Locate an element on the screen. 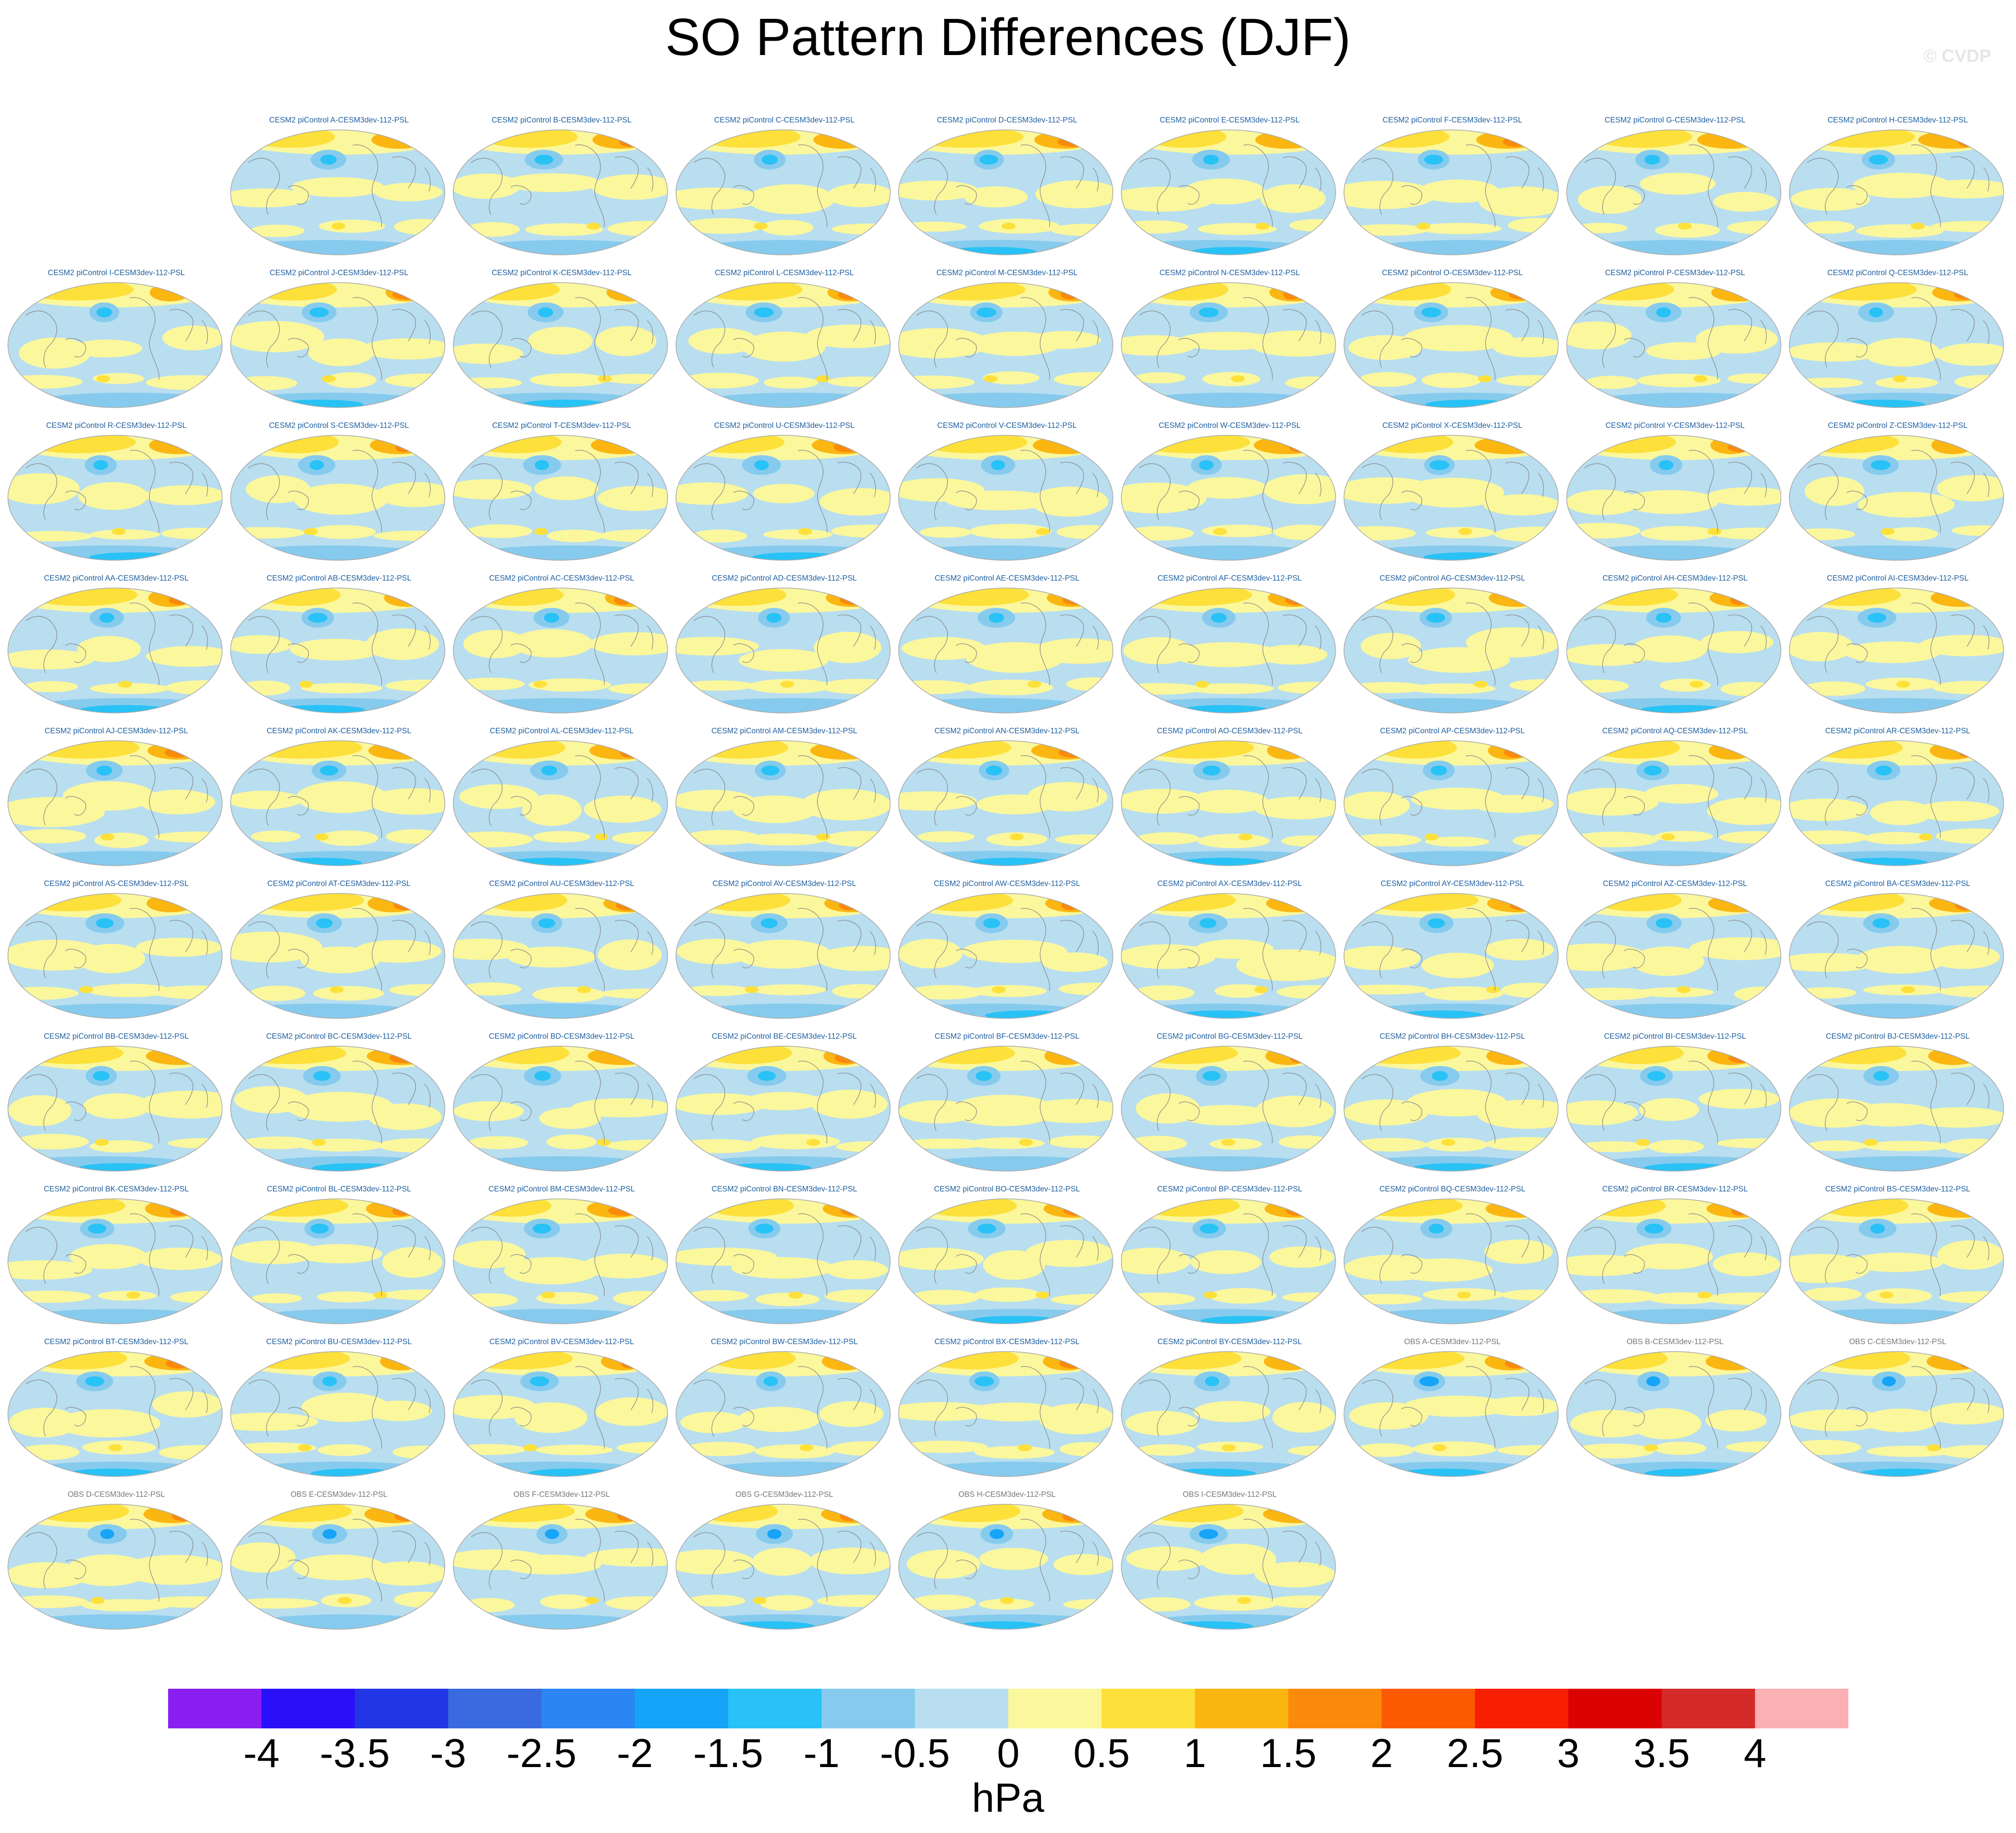 Image resolution: width=2016 pixels, height=1833 pixels. chart-title: SO Pattern Differences (DJF) is located at coordinates (1008, 37).